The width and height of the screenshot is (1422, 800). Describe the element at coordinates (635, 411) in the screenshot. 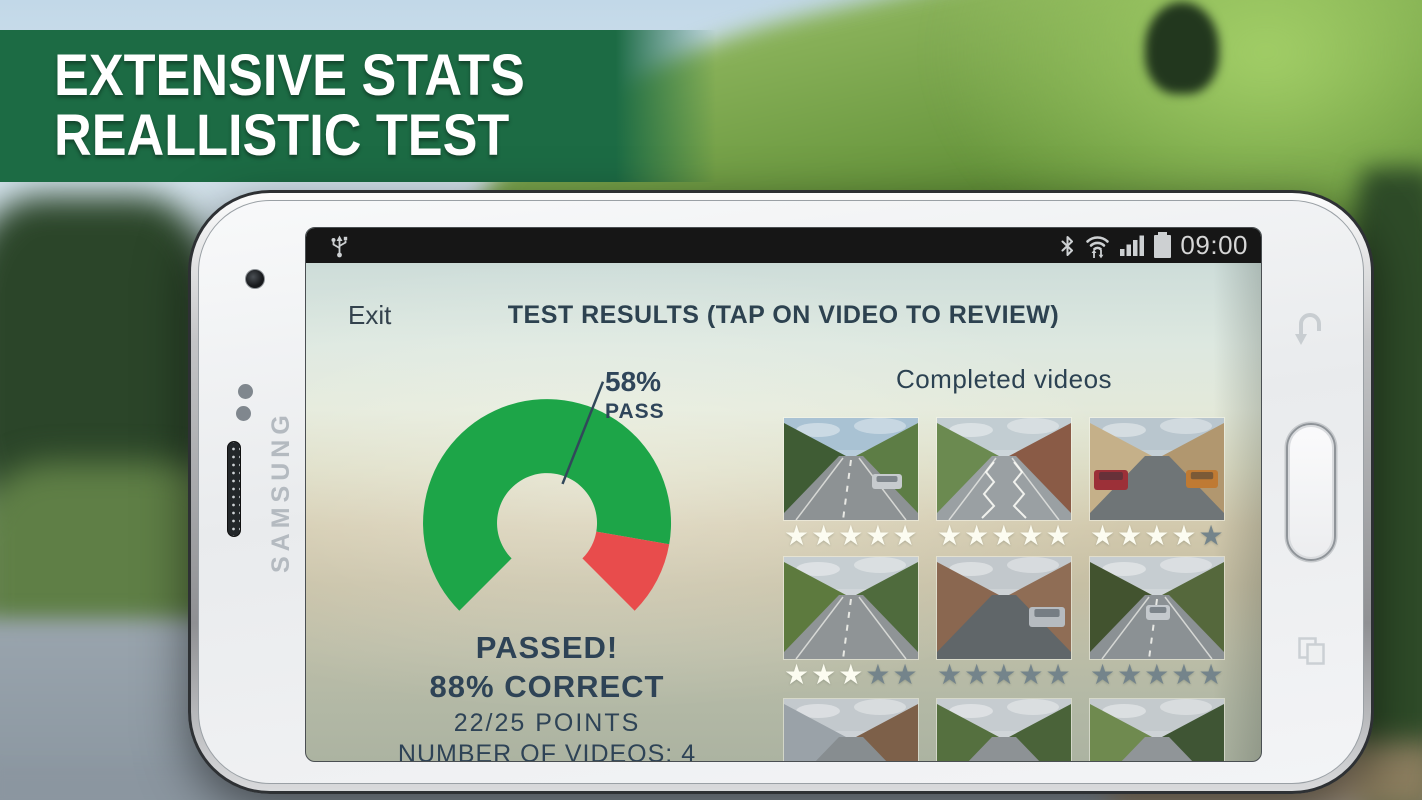

I see `gauge-pass-mark-sublabel: PASS` at that location.